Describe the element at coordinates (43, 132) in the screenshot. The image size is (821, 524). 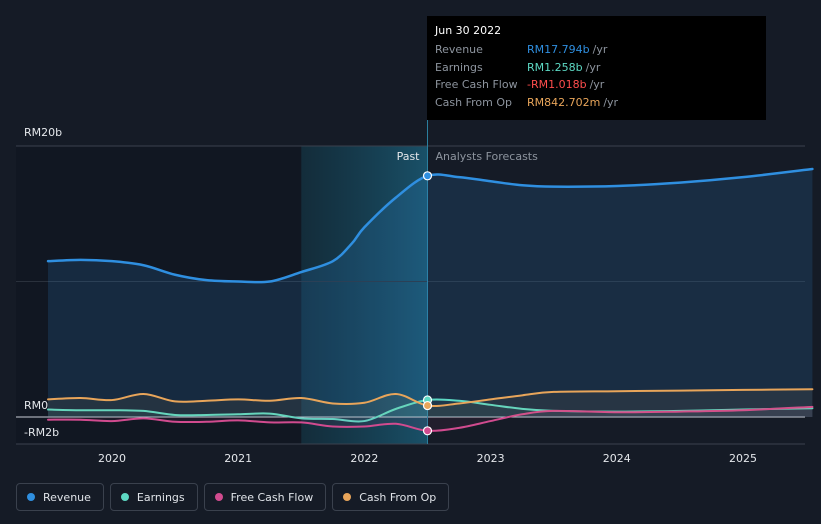
I see `y-tick-label: RM20b` at that location.